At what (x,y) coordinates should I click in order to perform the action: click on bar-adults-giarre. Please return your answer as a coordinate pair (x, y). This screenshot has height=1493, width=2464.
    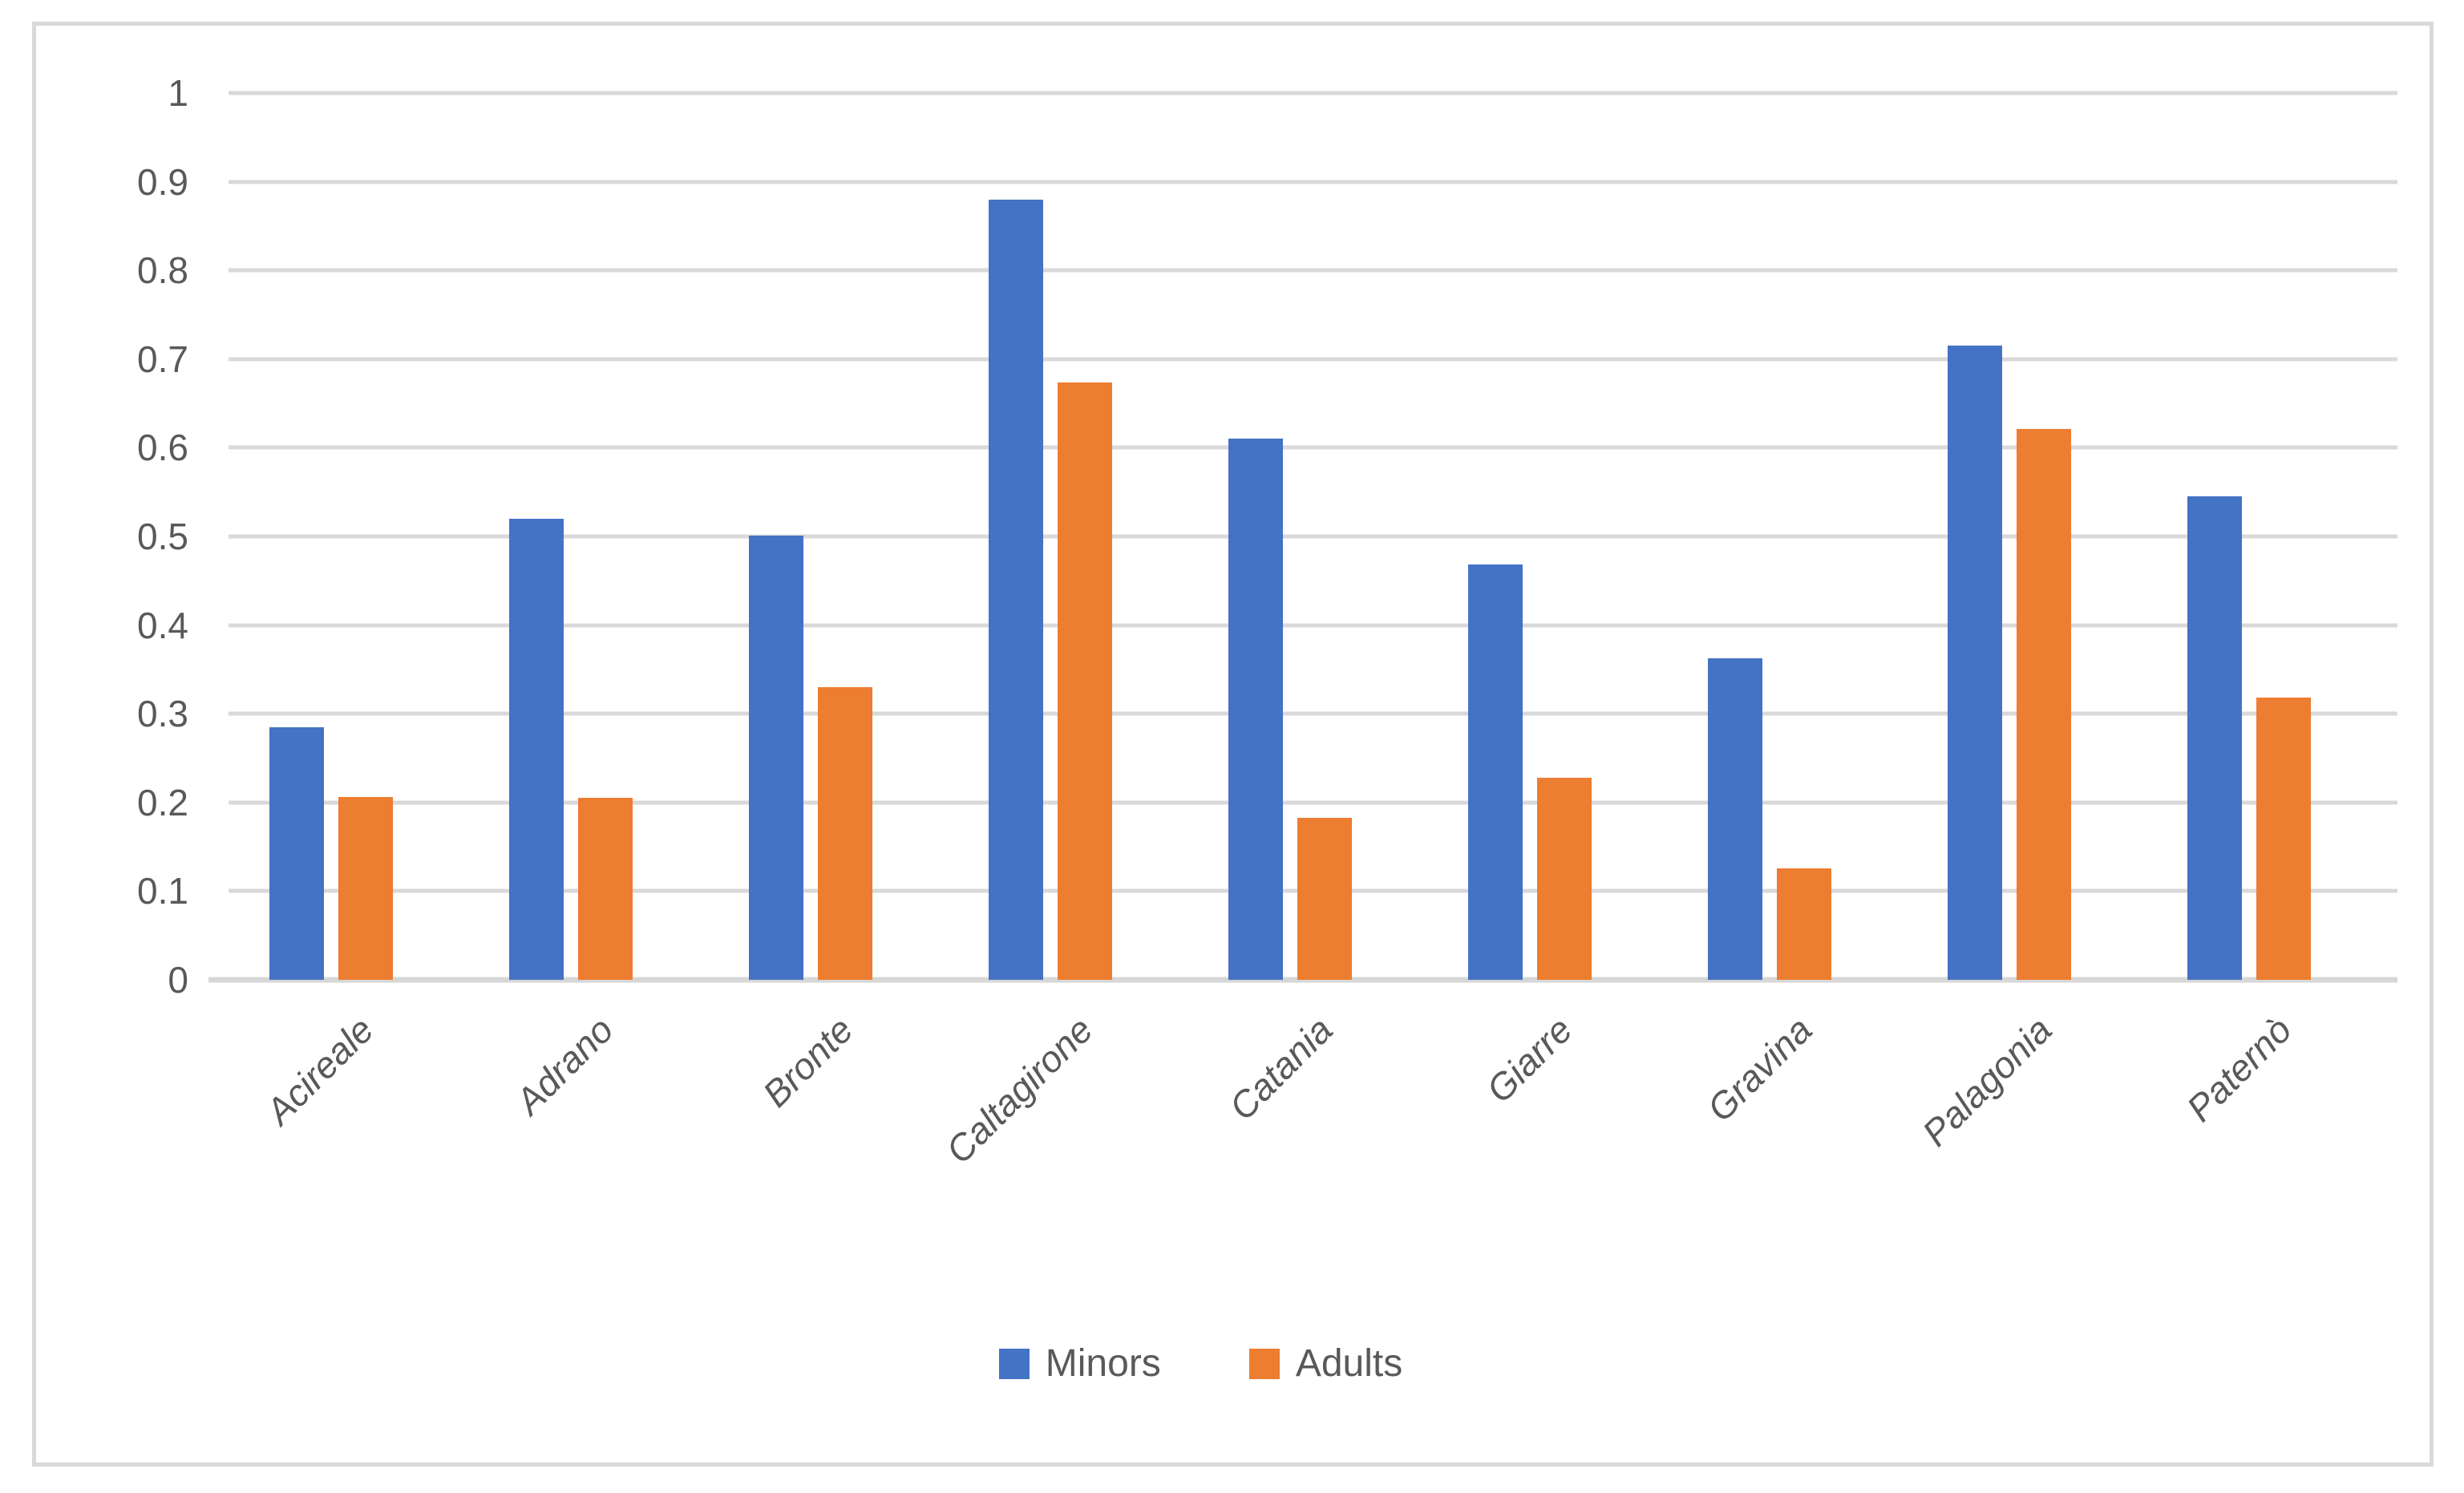
    Looking at the image, I should click on (1564, 878).